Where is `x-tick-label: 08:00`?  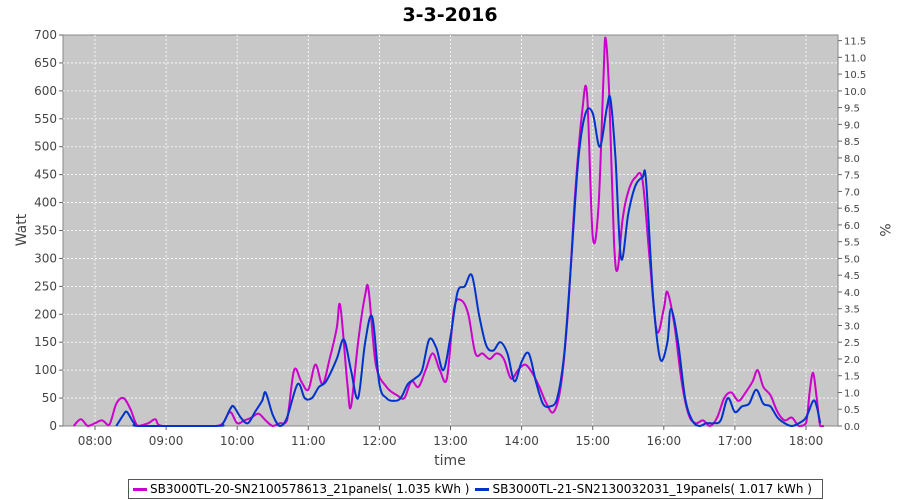
x-tick-label: 08:00 is located at coordinates (95, 441).